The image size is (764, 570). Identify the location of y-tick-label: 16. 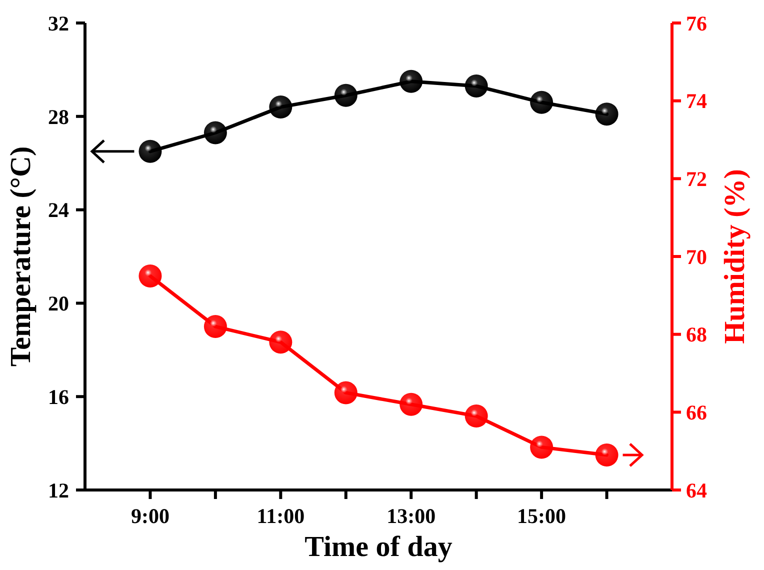
(58, 396).